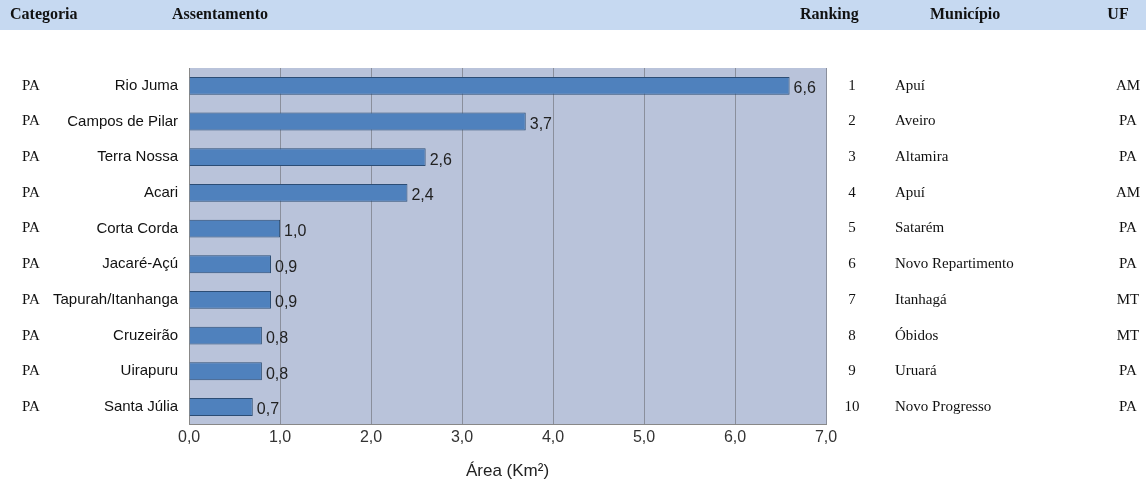 This screenshot has height=482, width=1146. Describe the element at coordinates (123, 120) in the screenshot. I see `y-tick-label: Campos de Pilar` at that location.